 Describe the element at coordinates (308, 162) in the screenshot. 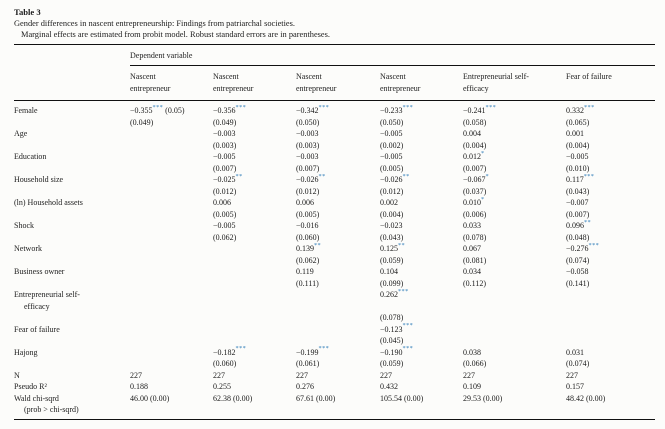

I see `table-cell: −0.003 (0.007)` at that location.